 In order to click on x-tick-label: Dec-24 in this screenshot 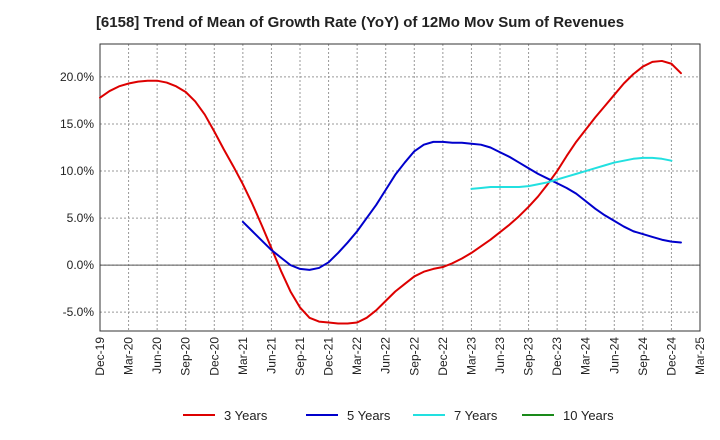, I will do `click(671, 356)`.